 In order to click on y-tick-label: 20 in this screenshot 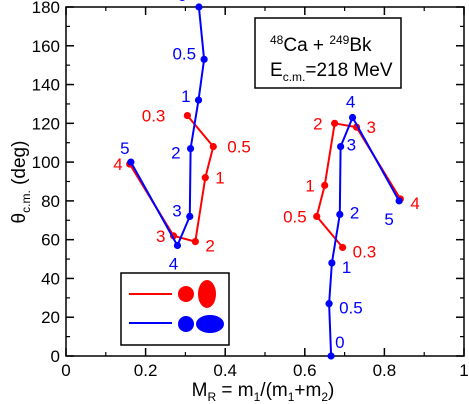, I will do `click(50, 317)`.